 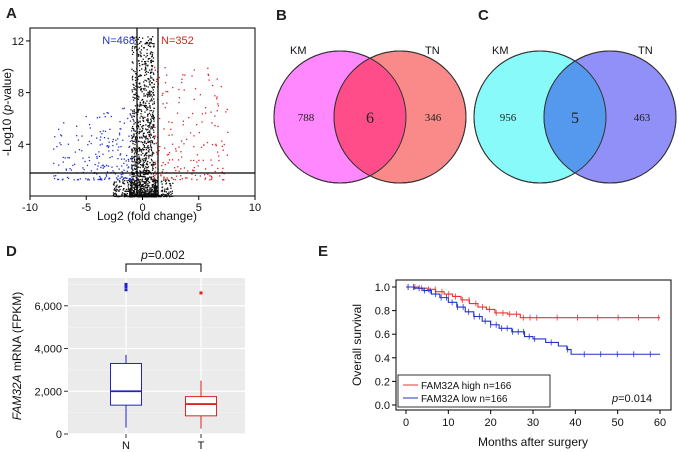 What do you see at coordinates (126, 284) in the screenshot?
I see `box-outlier` at bounding box center [126, 284].